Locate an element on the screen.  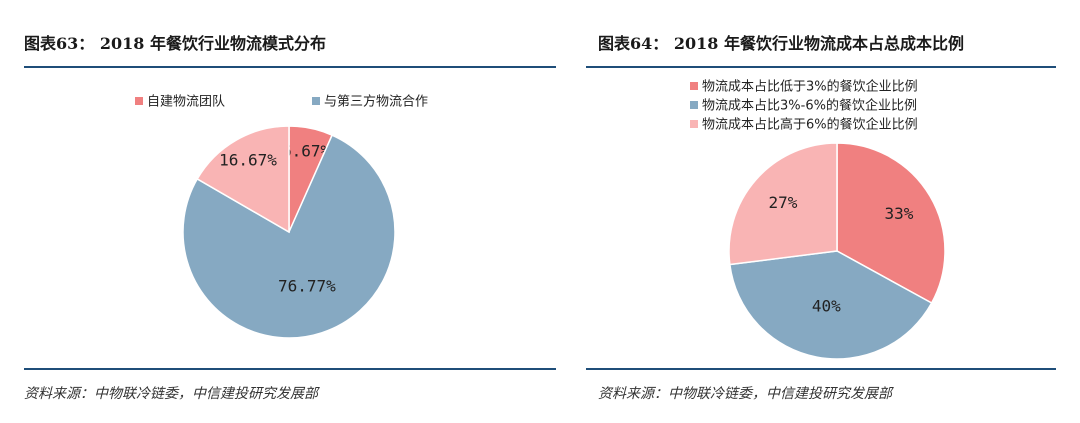
legend-label-slice-2: 与第三方物流合作 is located at coordinates (376, 102).